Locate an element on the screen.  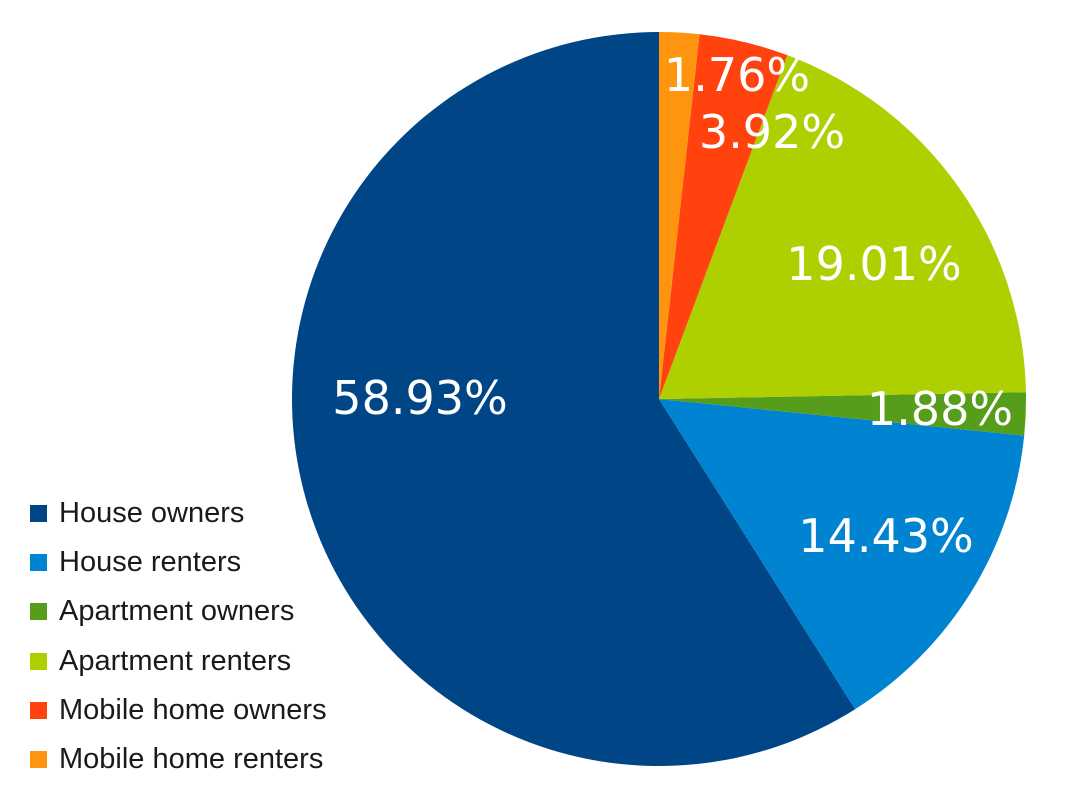
legend-label-apartment-renters: Apartment renters is located at coordinates (175, 660).